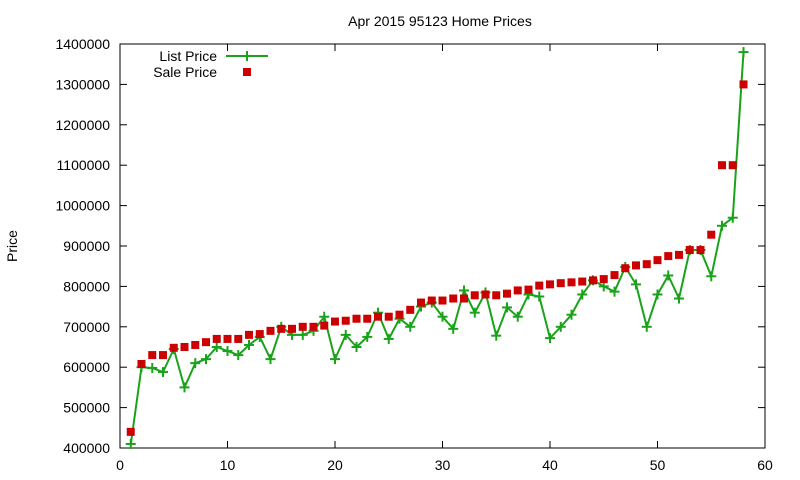 The height and width of the screenshot is (480, 800). What do you see at coordinates (82, 125) in the screenshot?
I see `y-tick-label: 1200000` at bounding box center [82, 125].